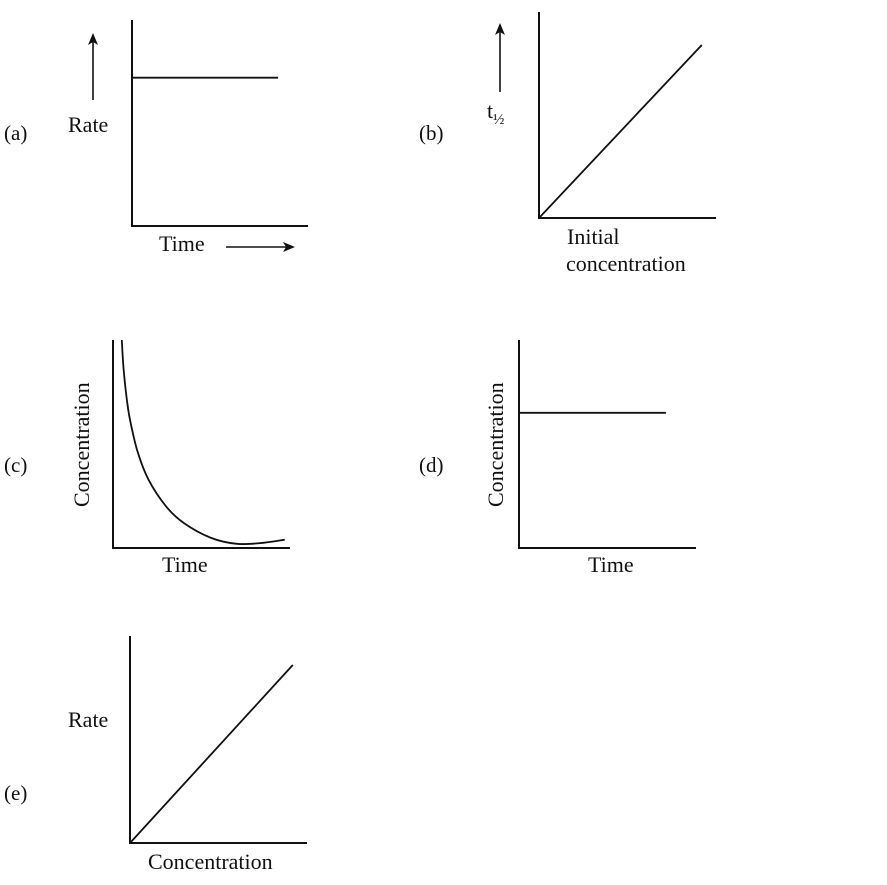  I want to click on panel-e-x-label: Concentration, so click(210, 861).